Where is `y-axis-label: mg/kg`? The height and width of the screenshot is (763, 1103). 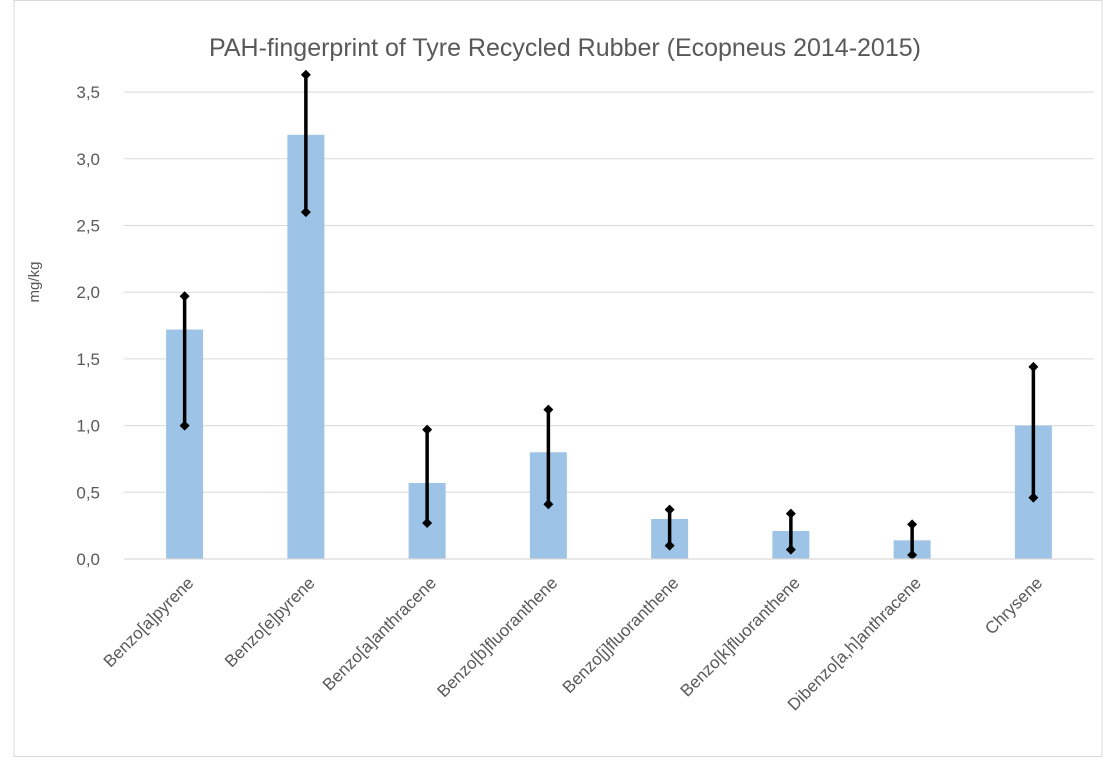
y-axis-label: mg/kg is located at coordinates (34, 282).